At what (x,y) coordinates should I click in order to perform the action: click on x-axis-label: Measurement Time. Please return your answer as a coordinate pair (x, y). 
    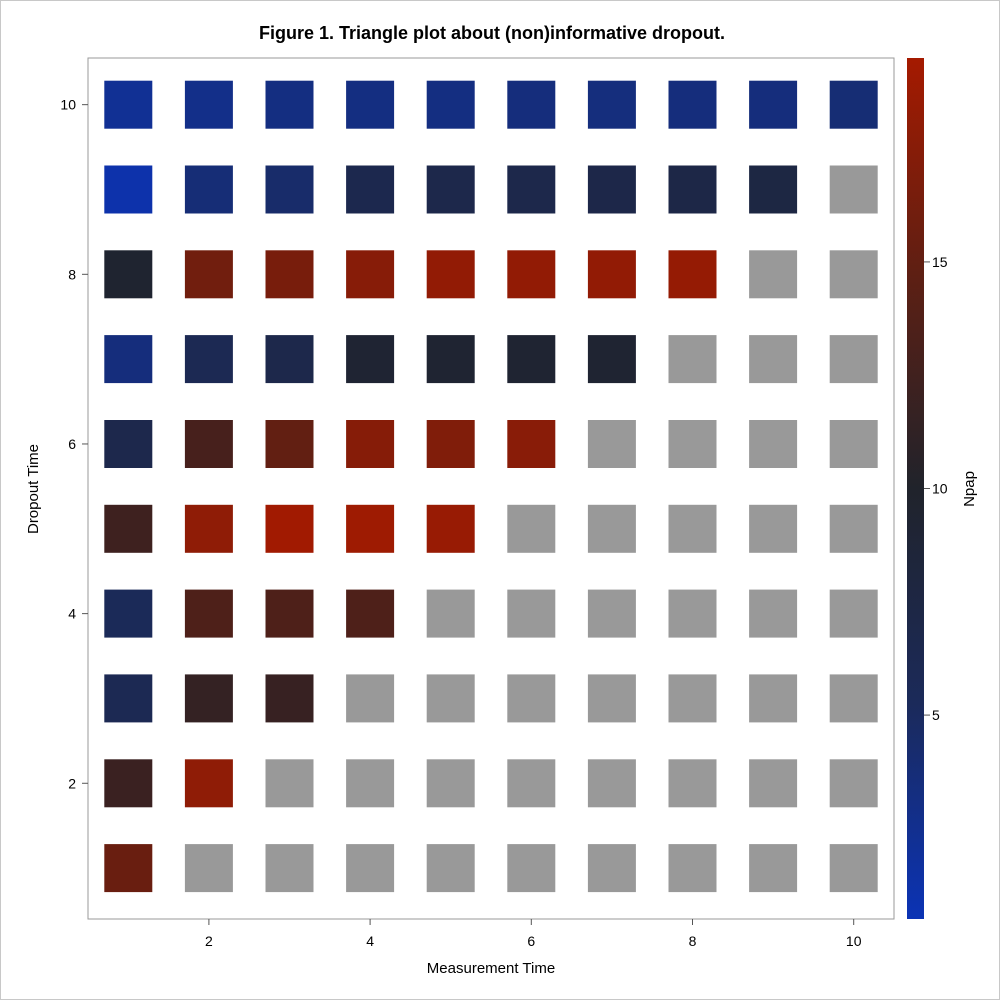
    Looking at the image, I should click on (491, 968).